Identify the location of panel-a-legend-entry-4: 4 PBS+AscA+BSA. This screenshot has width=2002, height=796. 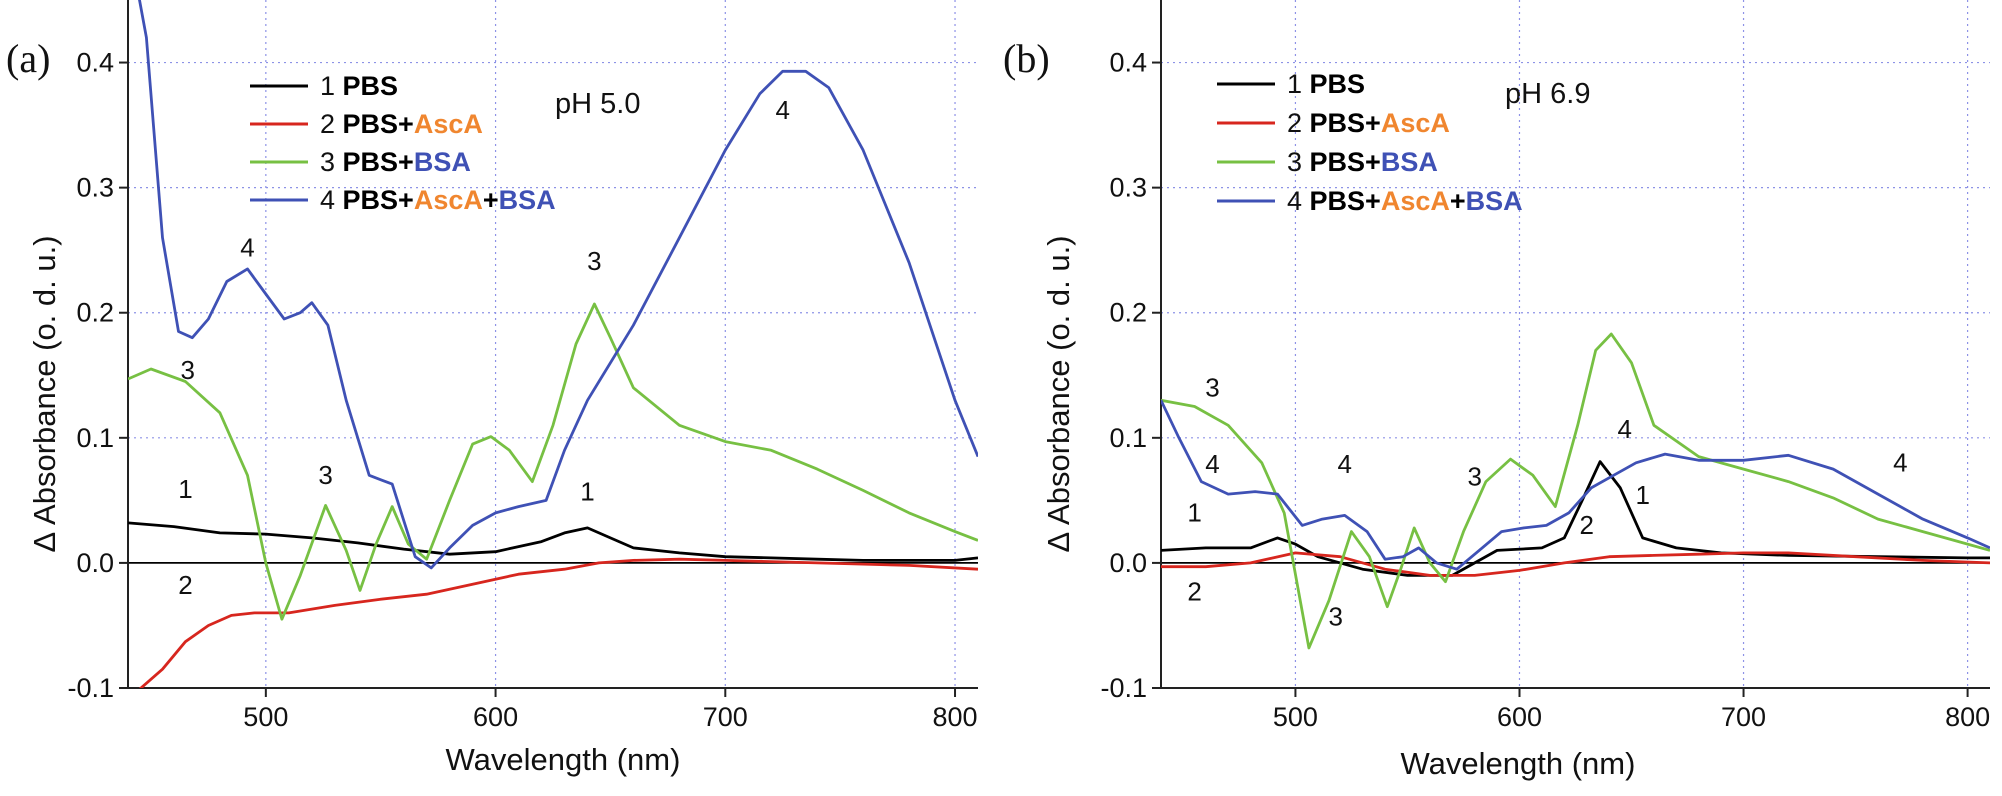
(438, 200).